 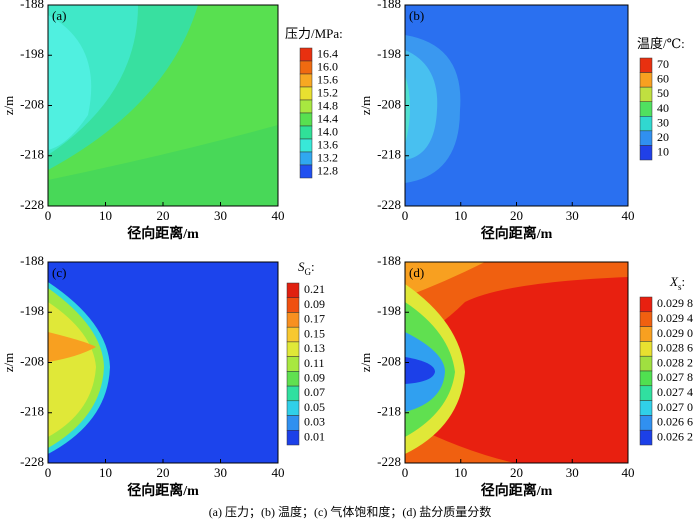 What do you see at coordinates (675, 318) in the screenshot?
I see `colorbar-label: 0.029 4` at bounding box center [675, 318].